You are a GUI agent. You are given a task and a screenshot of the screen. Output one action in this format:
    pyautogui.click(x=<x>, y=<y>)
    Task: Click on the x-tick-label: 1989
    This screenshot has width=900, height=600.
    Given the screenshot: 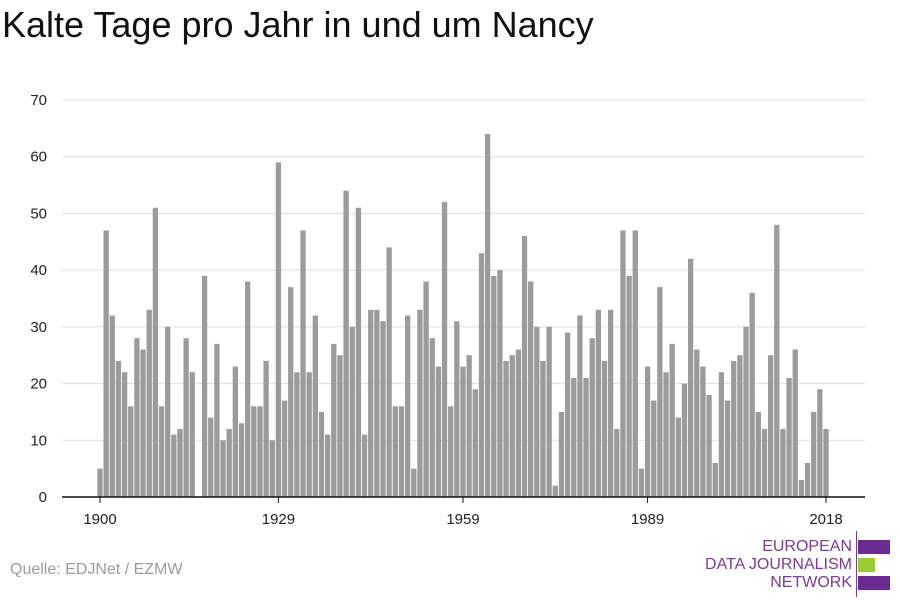 What is the action you would take?
    pyautogui.click(x=647, y=519)
    